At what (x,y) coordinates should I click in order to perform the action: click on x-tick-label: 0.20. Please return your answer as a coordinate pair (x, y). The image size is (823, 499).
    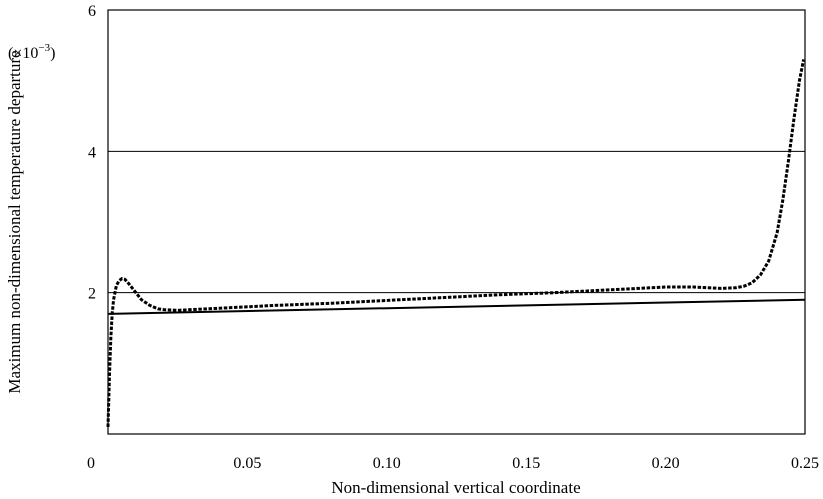
    Looking at the image, I should click on (666, 463).